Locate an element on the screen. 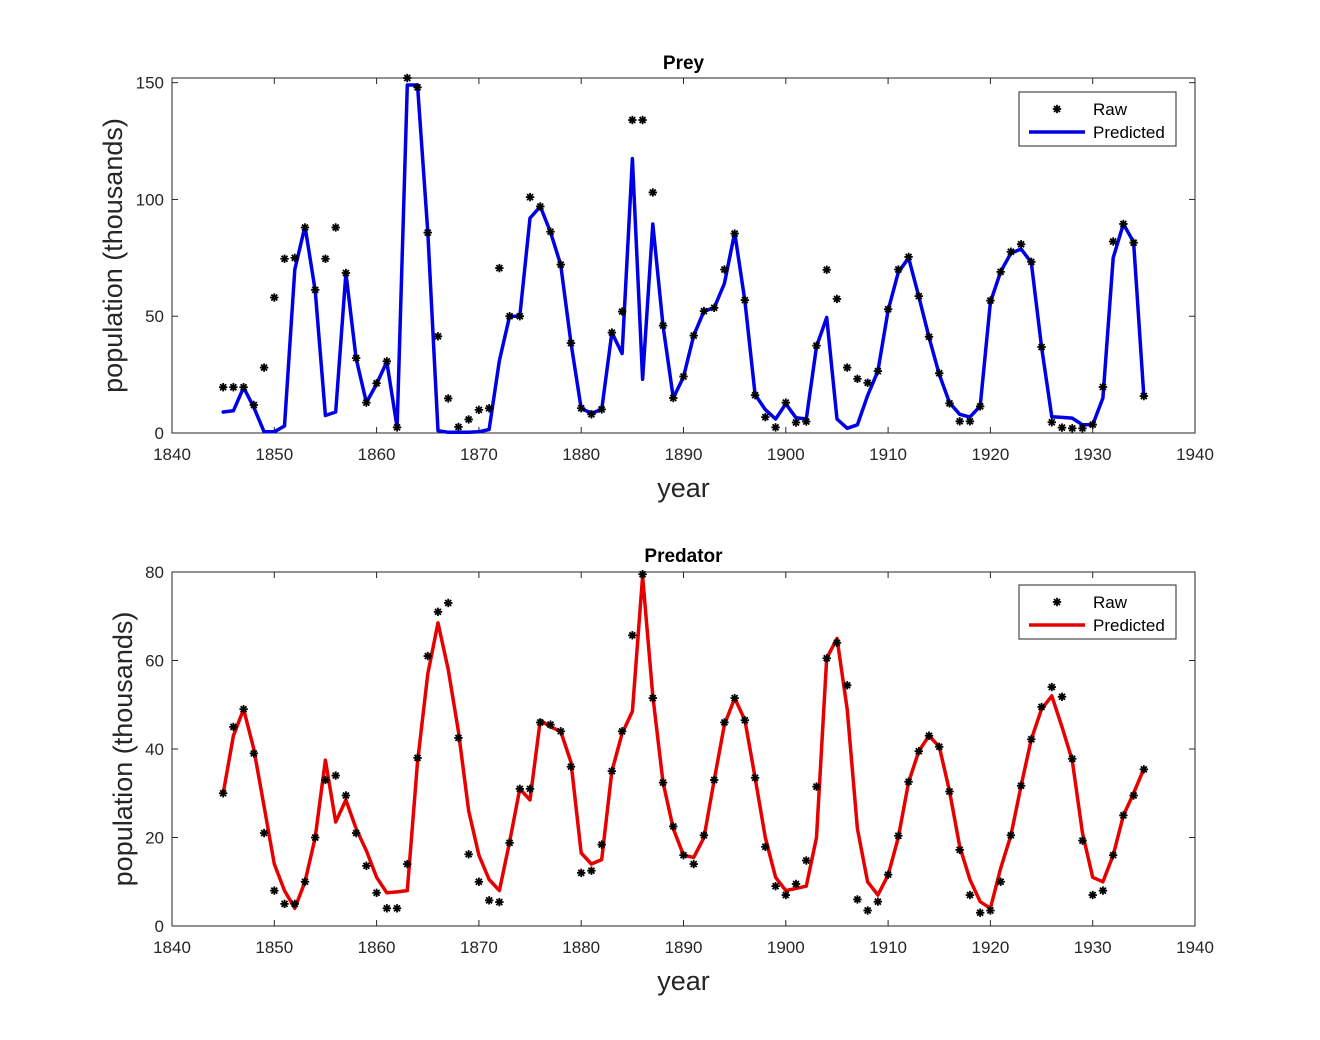  predator-legend-raw-label: Raw is located at coordinates (1110, 602).